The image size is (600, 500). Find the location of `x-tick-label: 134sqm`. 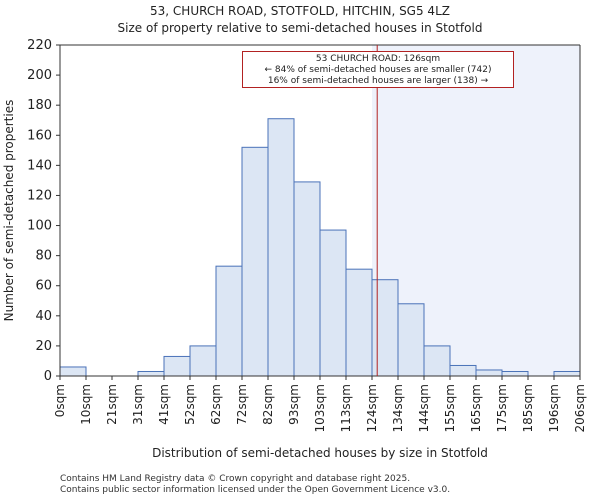

x-tick-label: 134sqm is located at coordinates (398, 408).